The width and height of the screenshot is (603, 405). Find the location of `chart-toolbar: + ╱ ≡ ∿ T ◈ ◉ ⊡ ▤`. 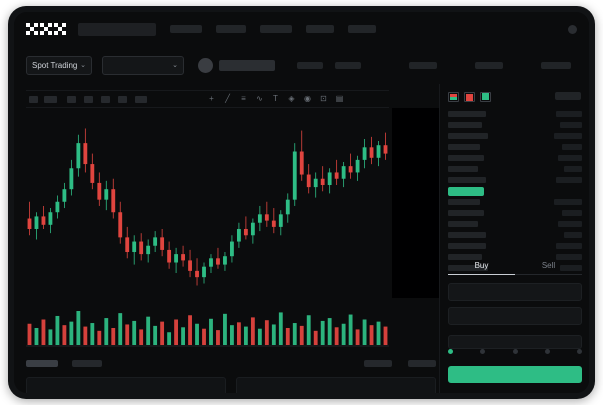

chart-toolbar: + ╱ ≡ ∿ T ◈ ◉ ⊡ ▤ is located at coordinates (207, 99).